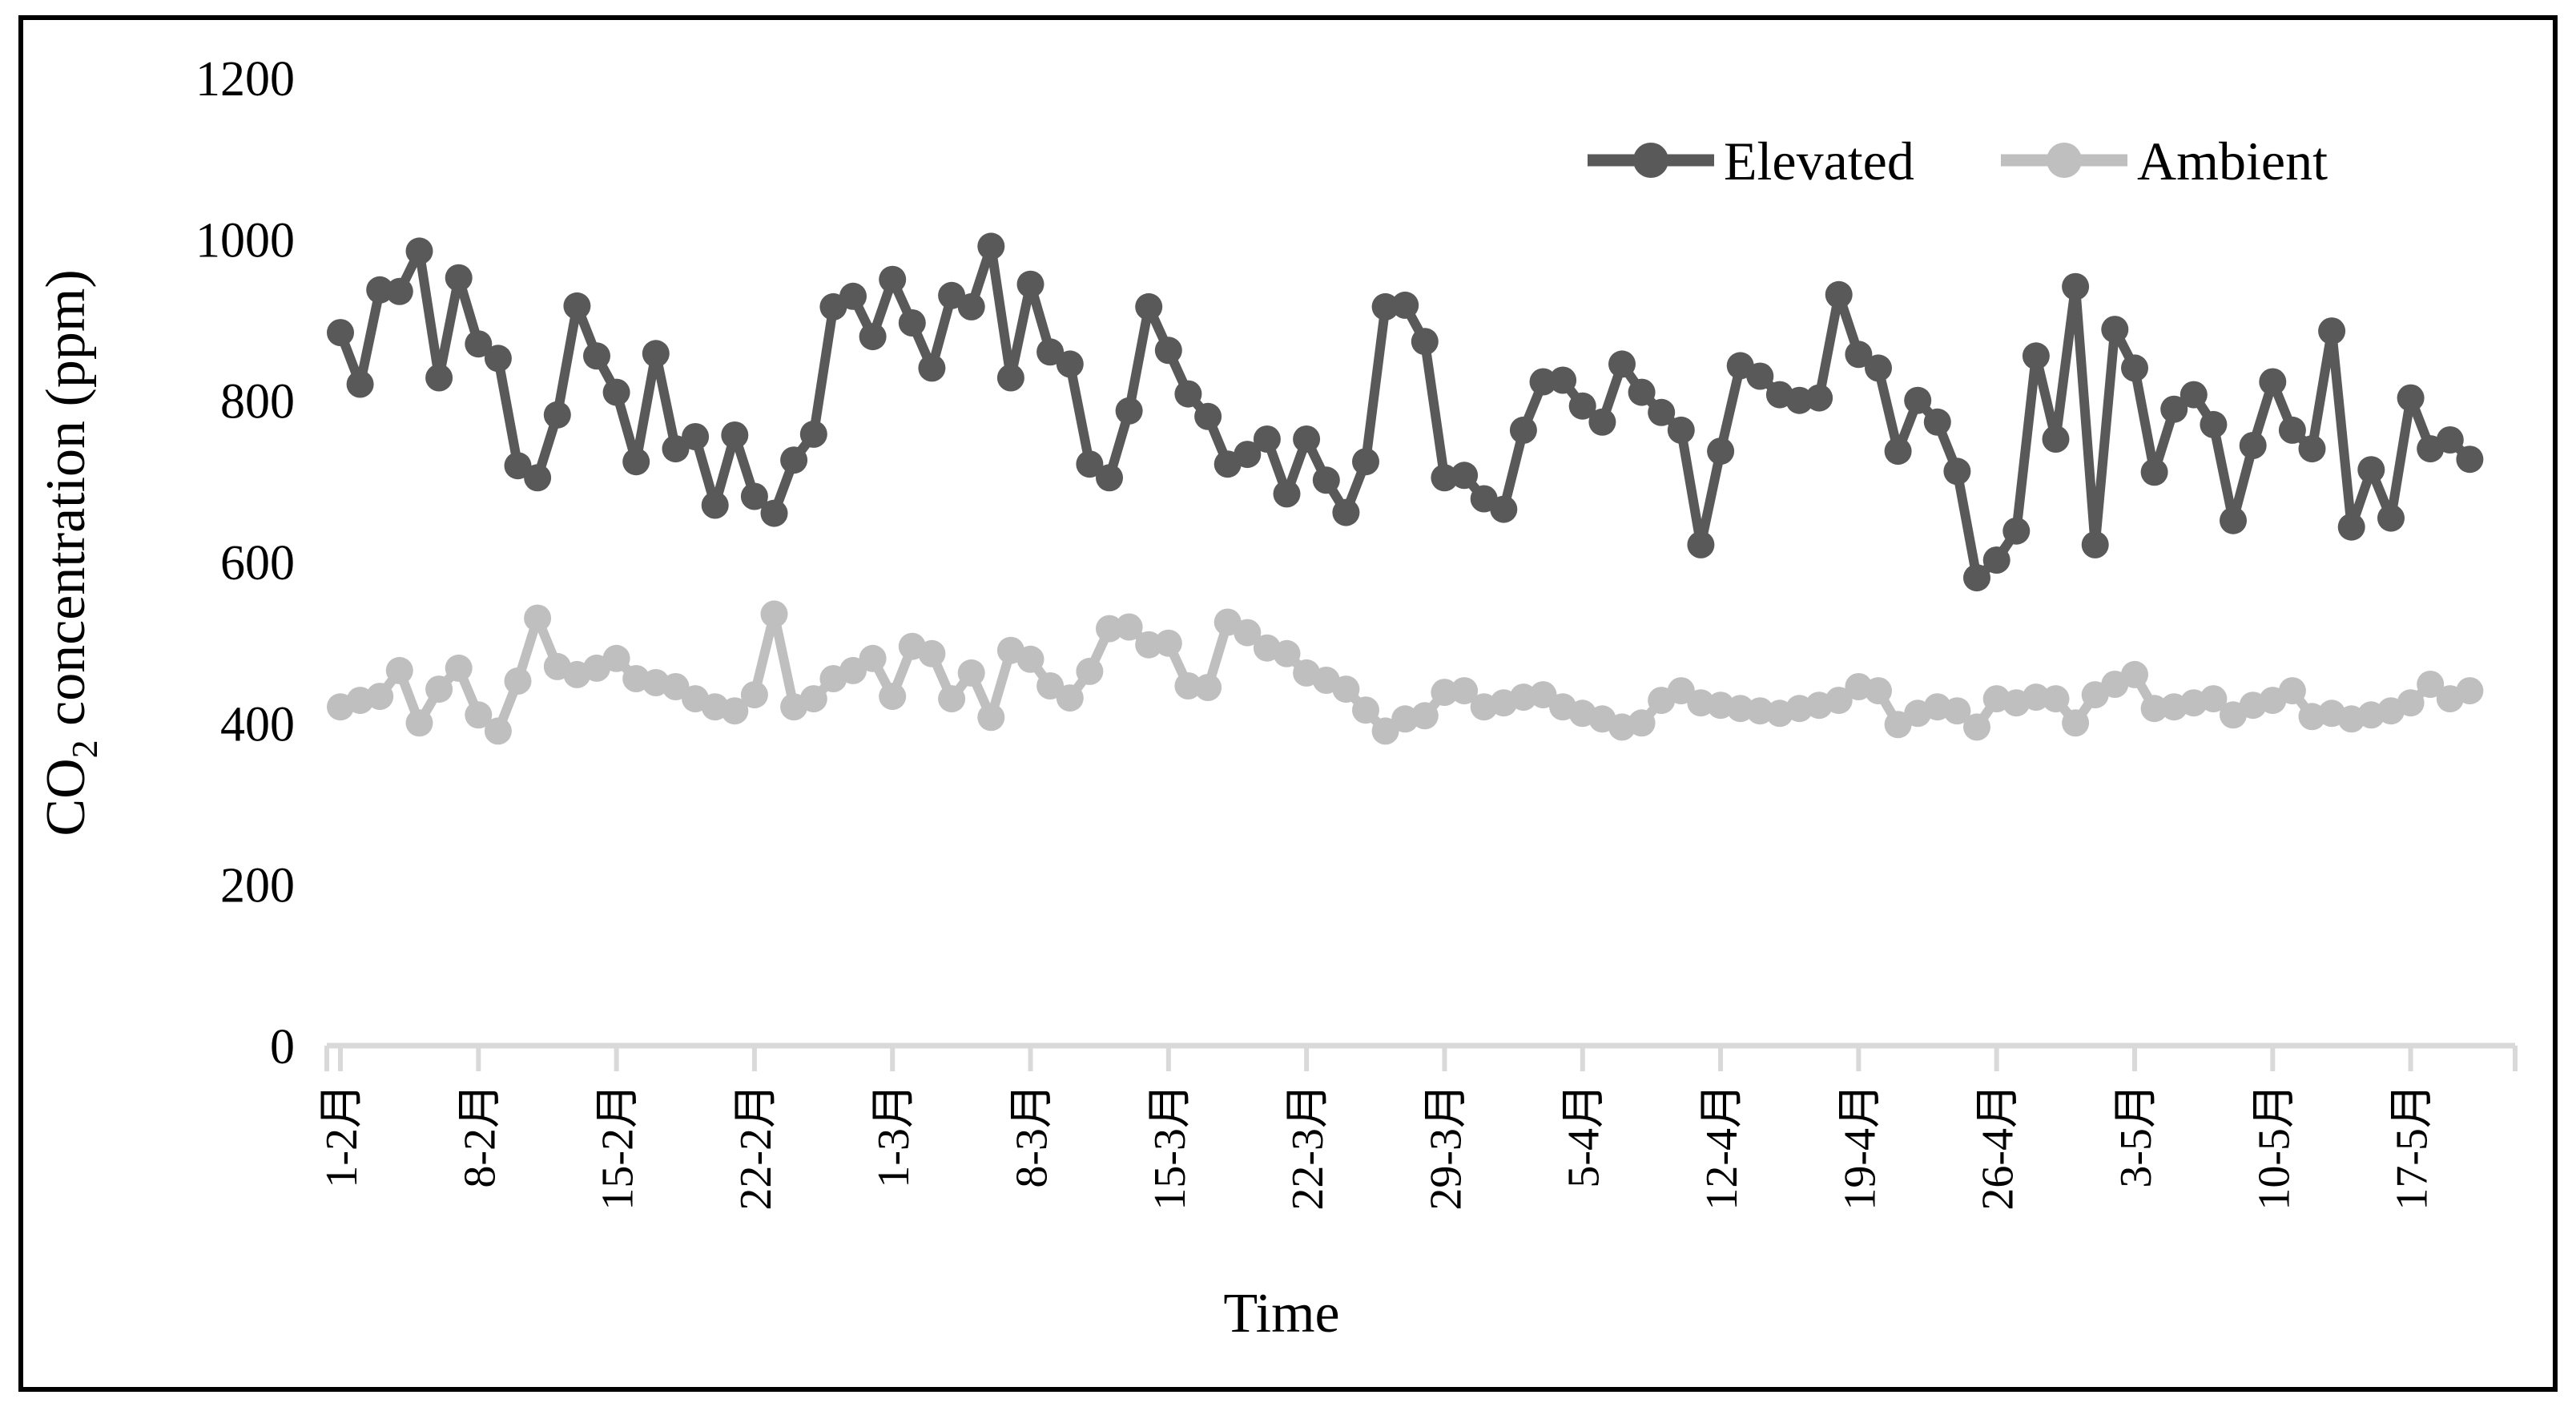 The image size is (2576, 1407). Describe the element at coordinates (257, 563) in the screenshot. I see `y-tick-label: 600` at that location.